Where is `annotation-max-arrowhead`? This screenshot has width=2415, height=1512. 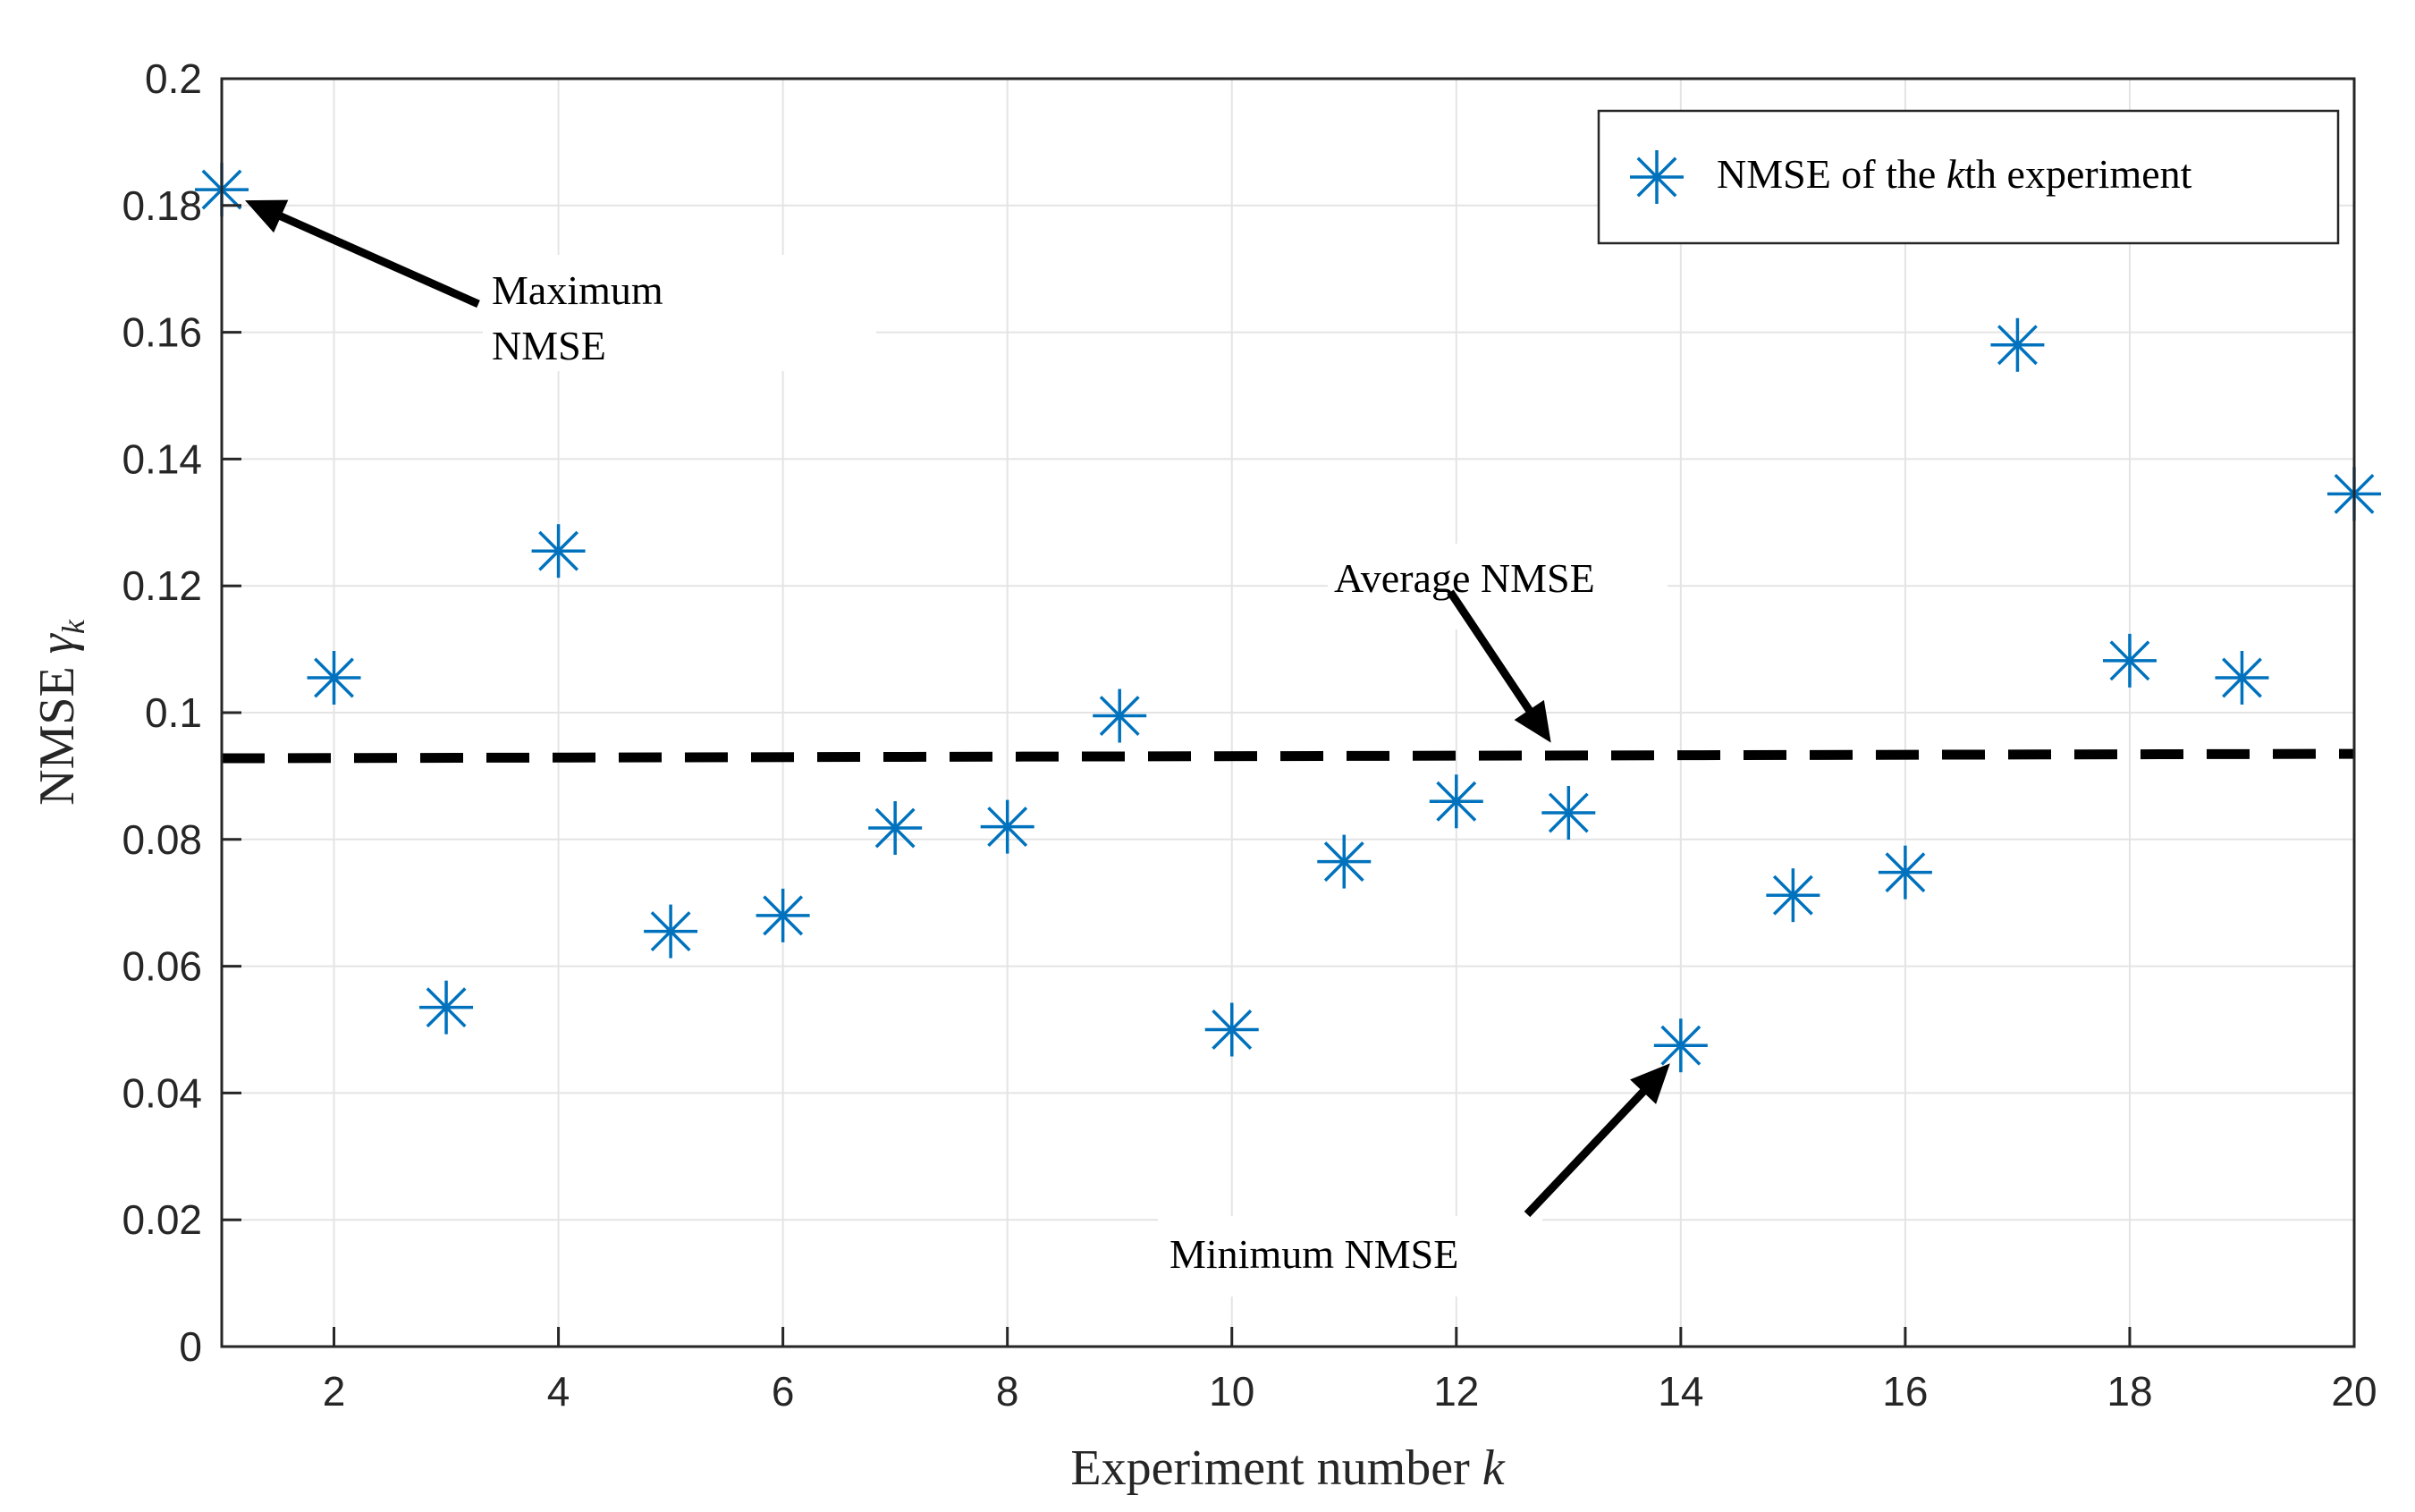
annotation-max-arrowhead is located at coordinates (267, 216).